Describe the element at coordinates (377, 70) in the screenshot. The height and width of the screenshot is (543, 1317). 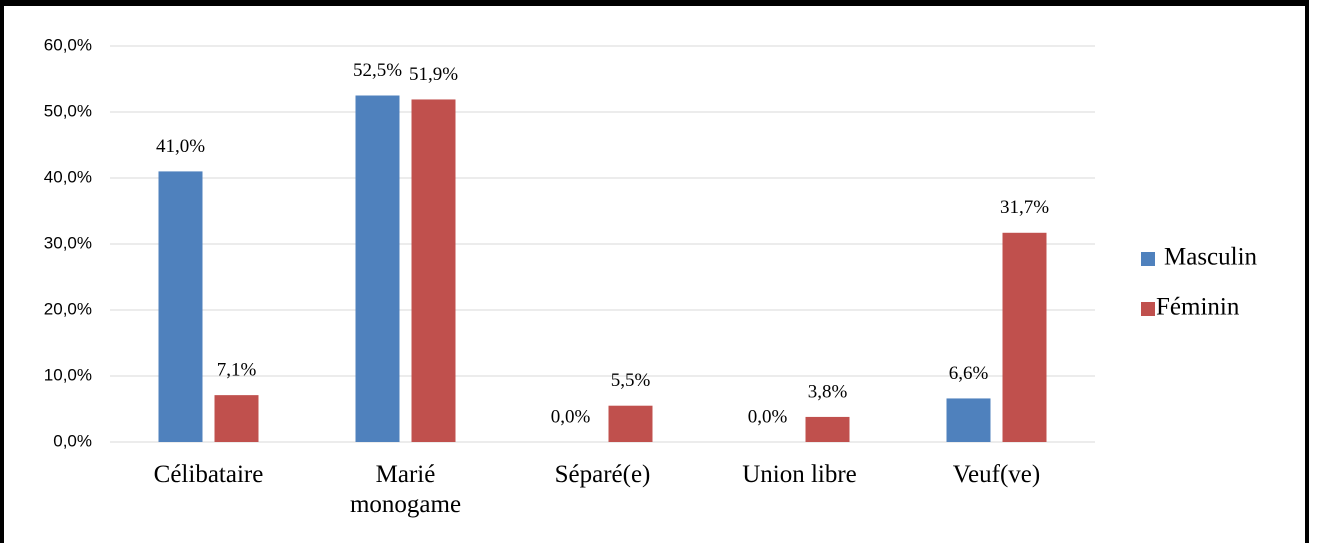
I see `value-label: 52,5%` at that location.